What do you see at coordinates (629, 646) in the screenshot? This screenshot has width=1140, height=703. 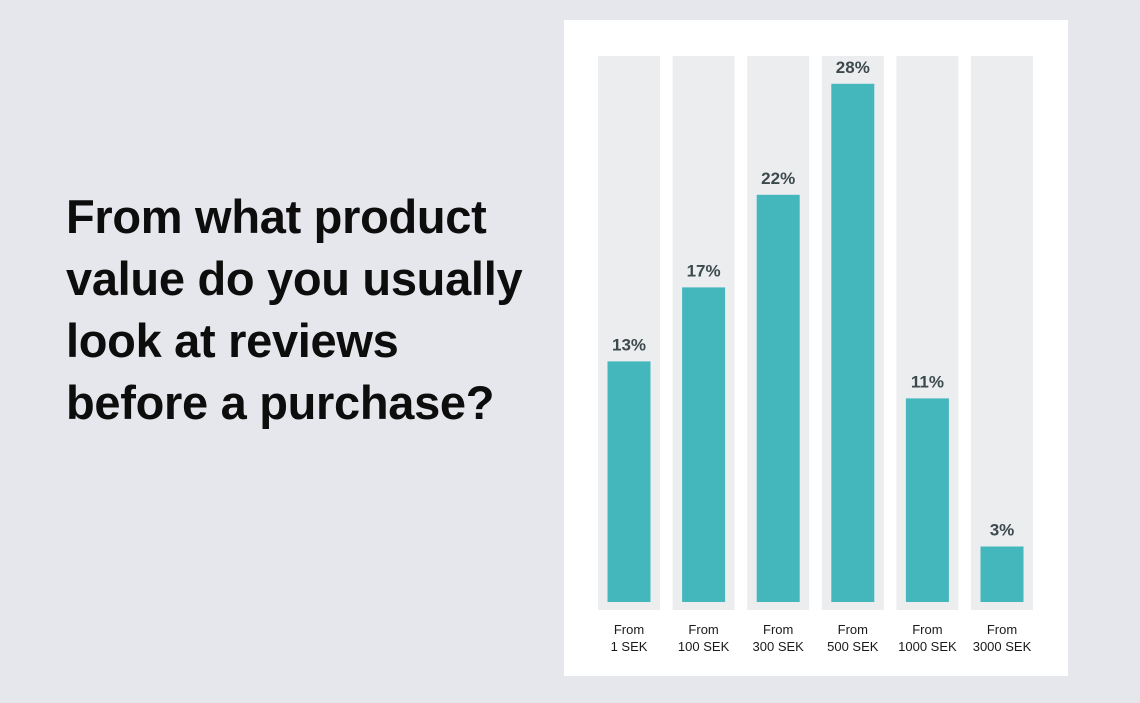 I see `category-label-line: 1 SEK` at bounding box center [629, 646].